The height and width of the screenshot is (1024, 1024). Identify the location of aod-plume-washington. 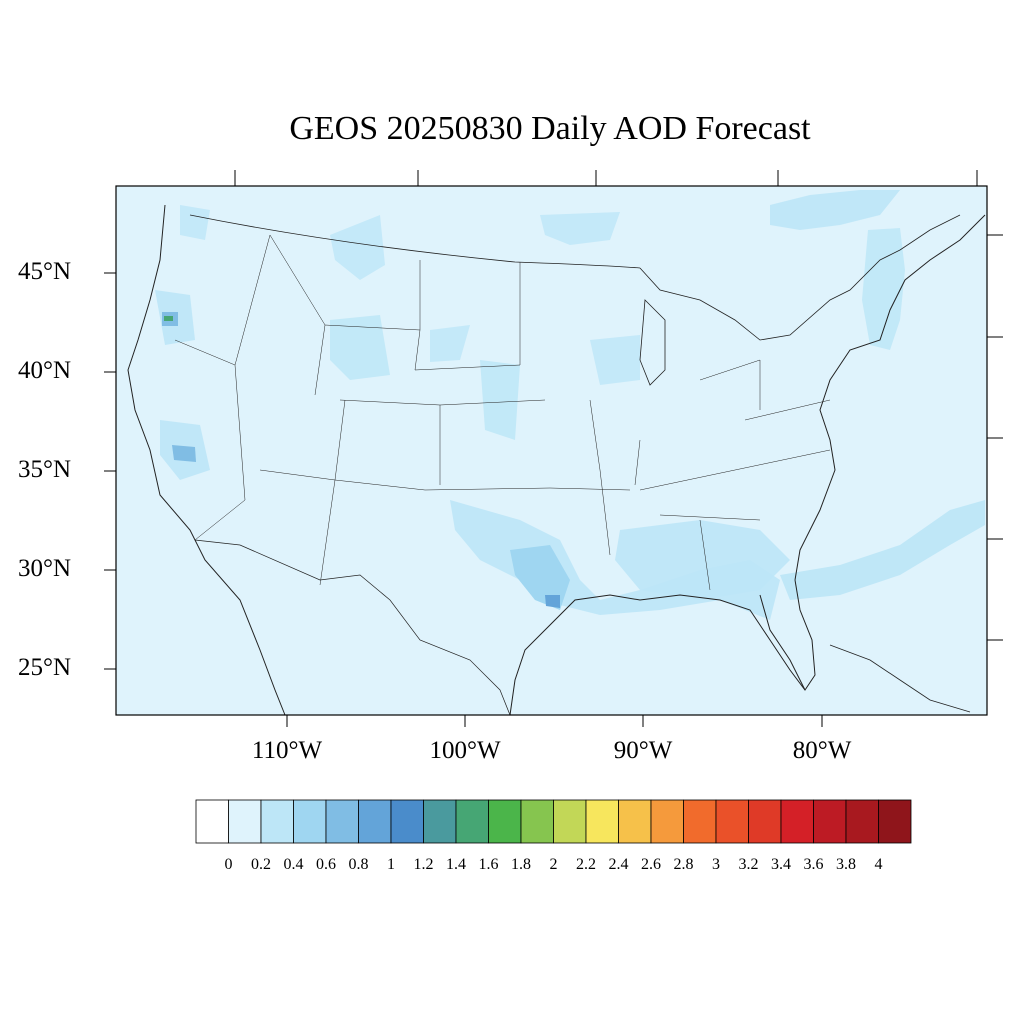
(195, 222).